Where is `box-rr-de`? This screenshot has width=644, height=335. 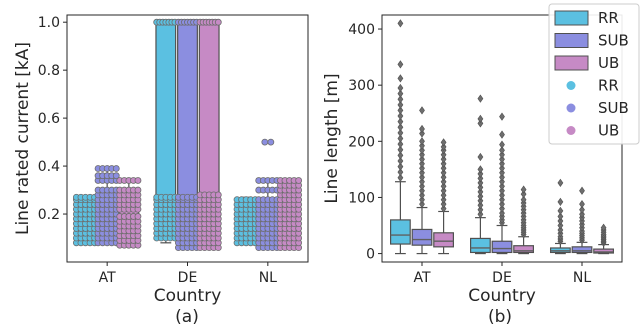 box-rr-de is located at coordinates (480, 174).